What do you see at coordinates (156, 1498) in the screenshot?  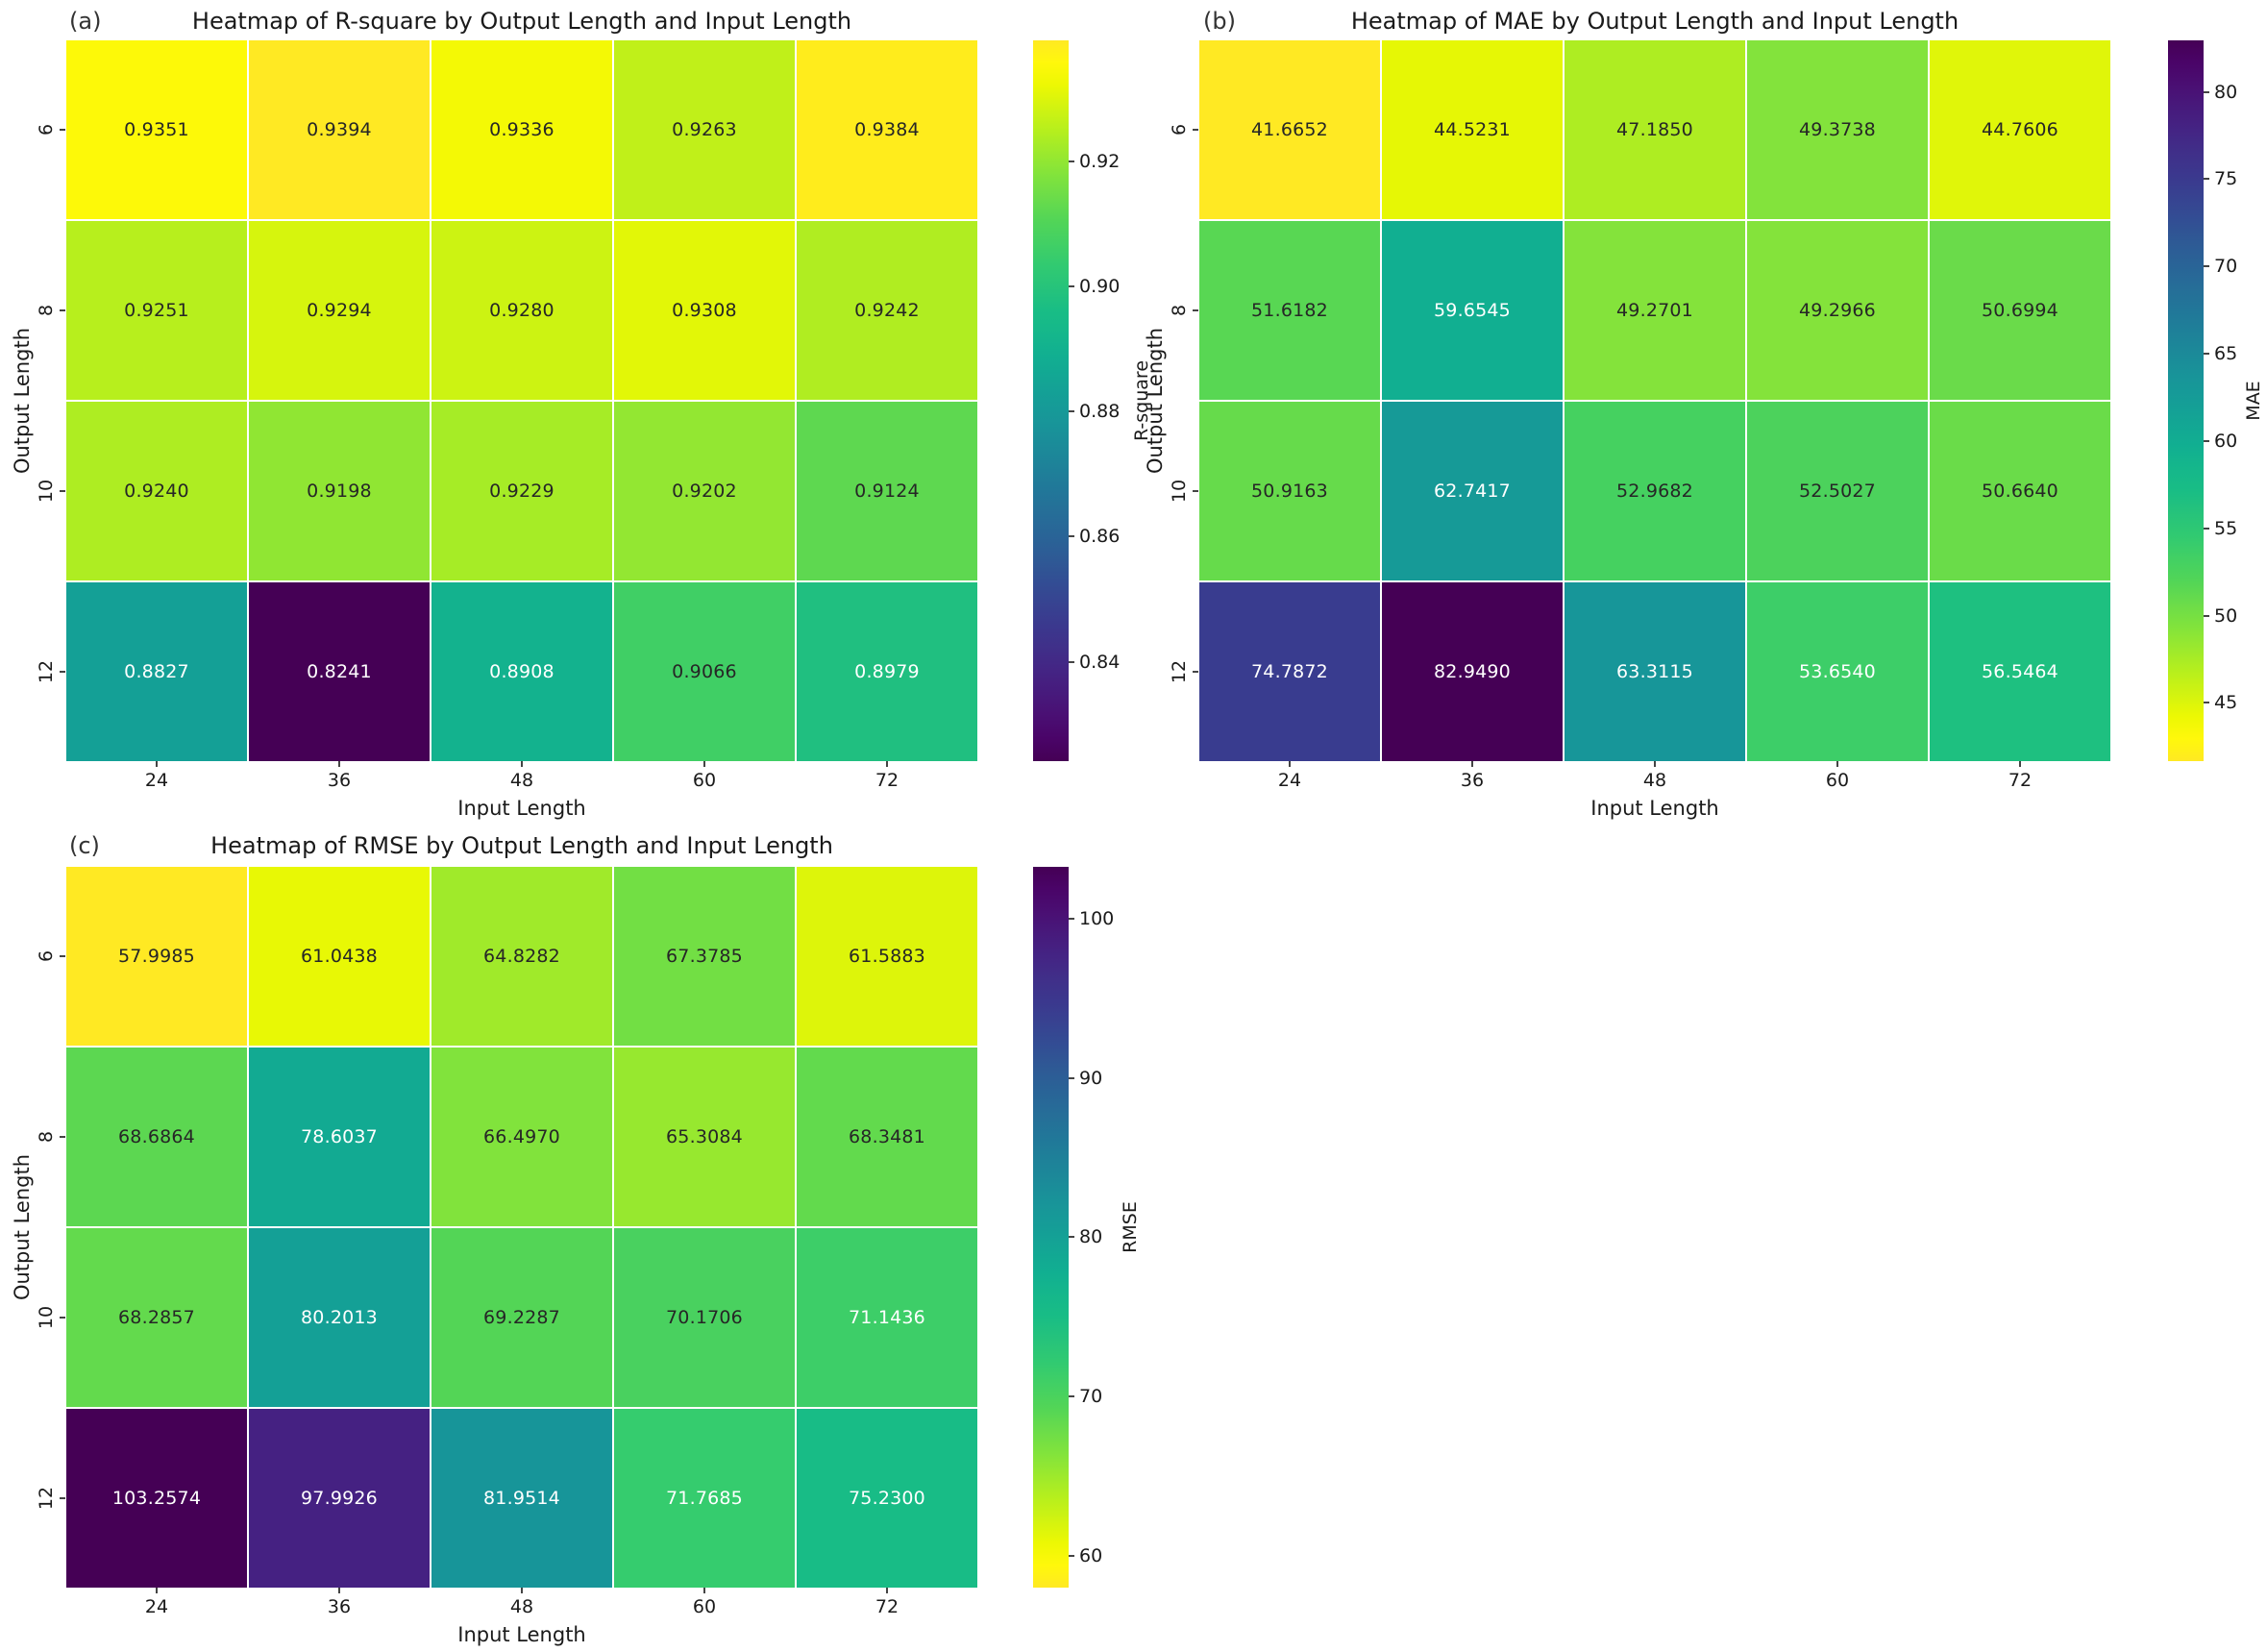 I see `cell-value: 103.2574` at bounding box center [156, 1498].